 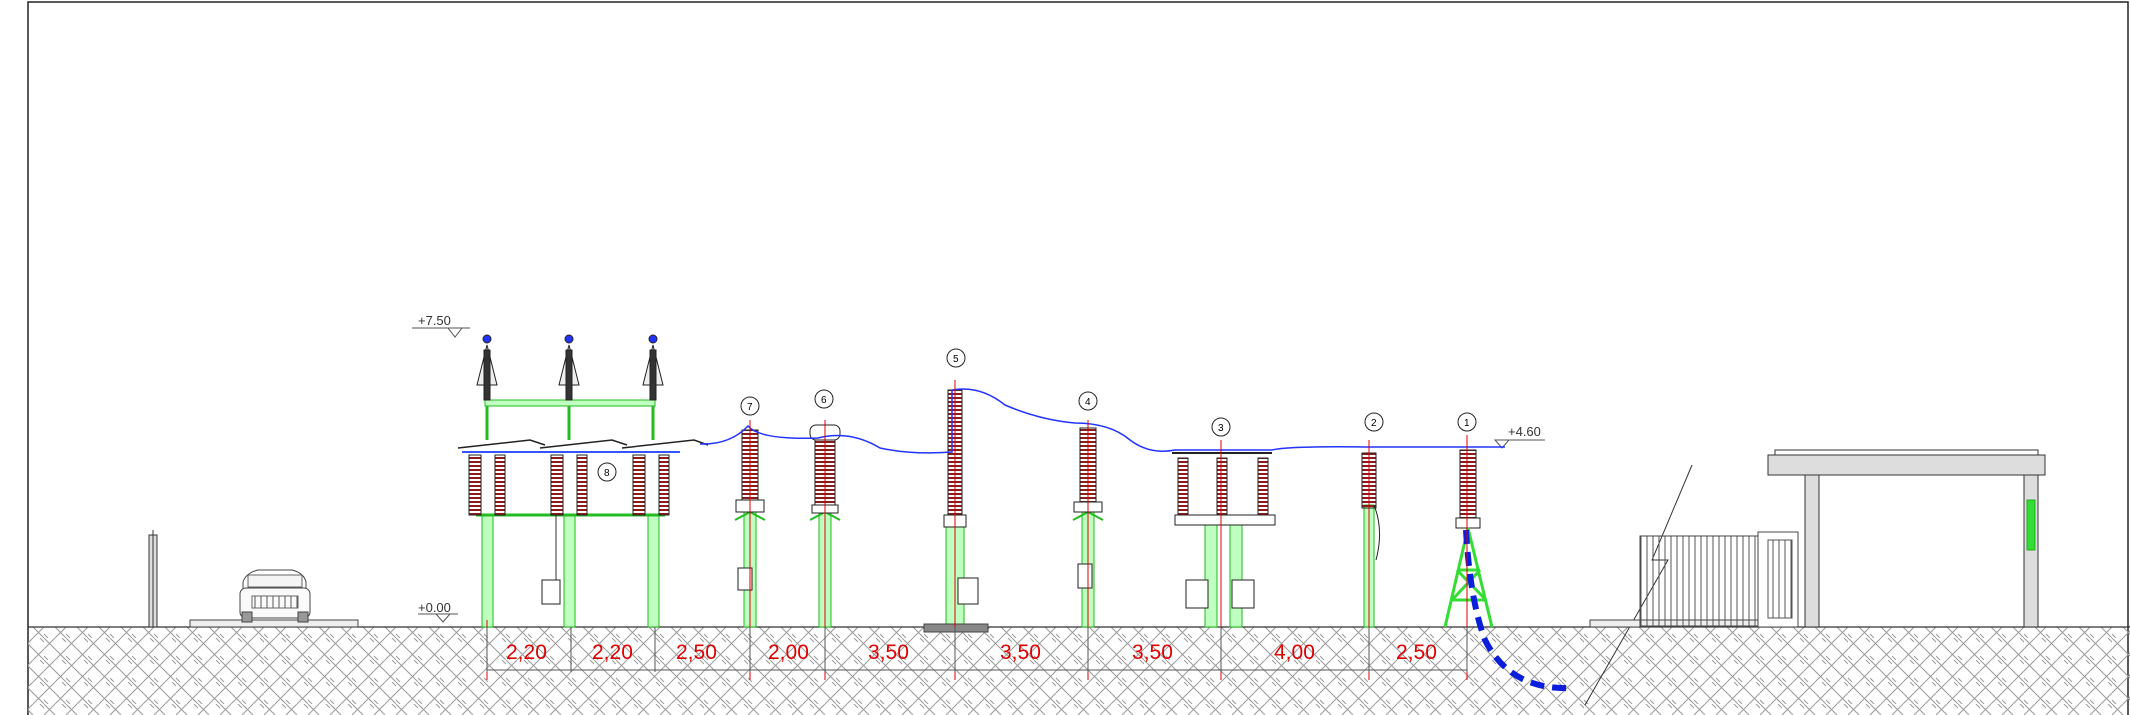 What do you see at coordinates (750, 407) in the screenshot?
I see `equipment-number-7: 7` at bounding box center [750, 407].